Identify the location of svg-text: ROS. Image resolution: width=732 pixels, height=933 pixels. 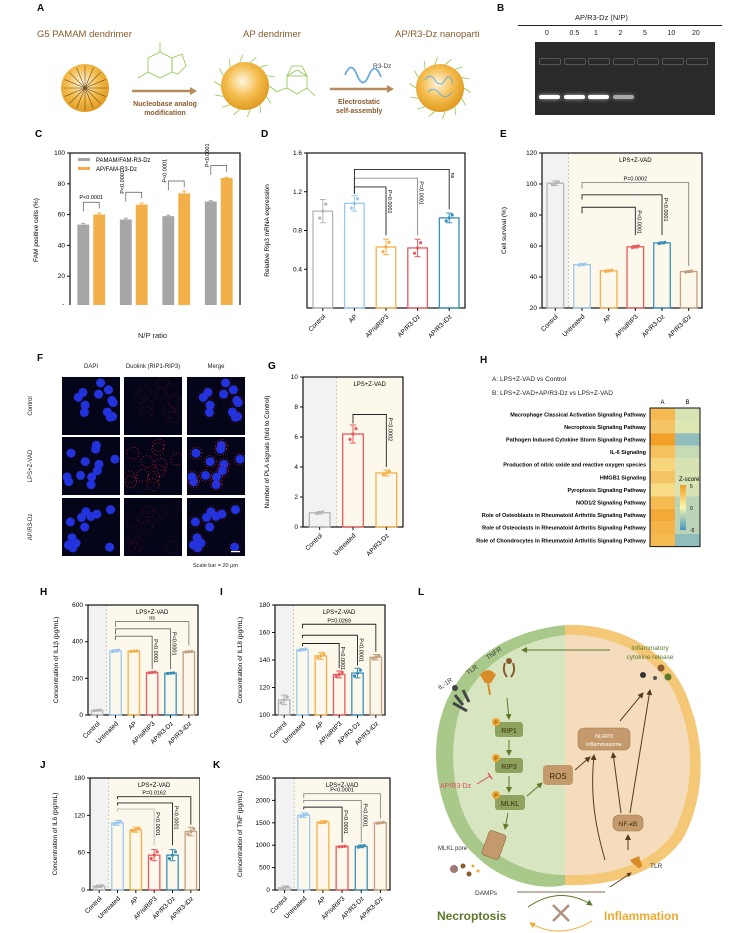
(557, 776).